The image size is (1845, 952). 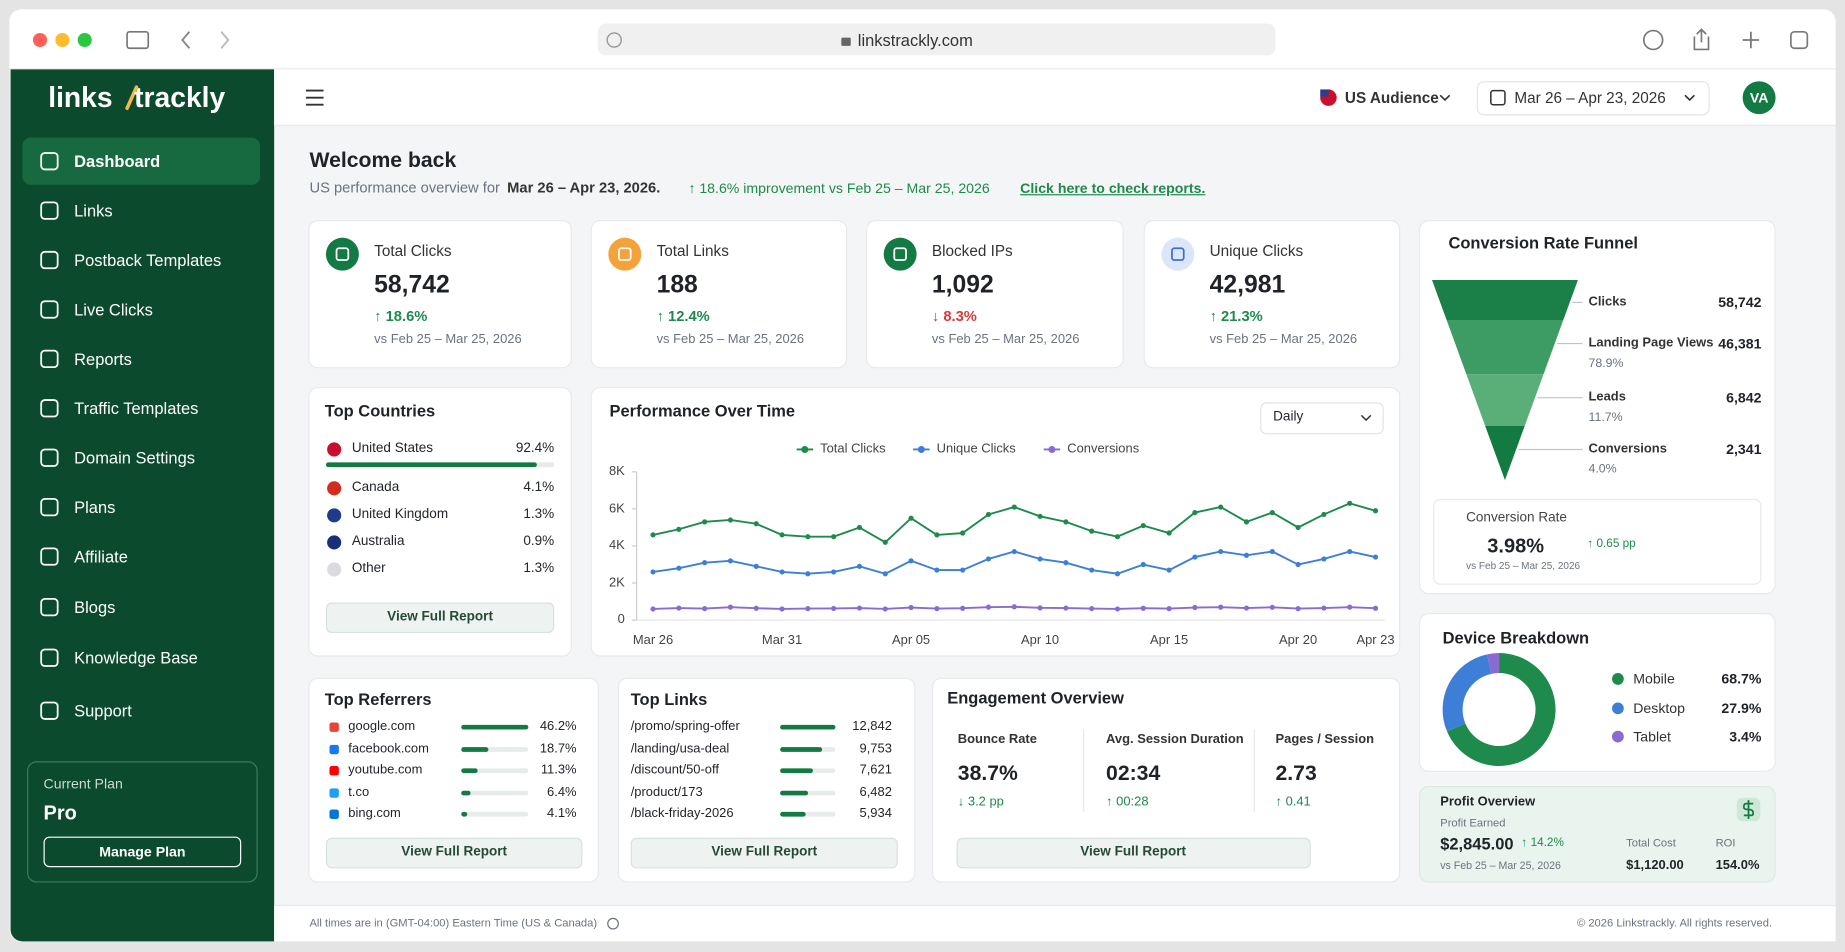 What do you see at coordinates (117, 161) in the screenshot?
I see `nav-item: Dashboard` at bounding box center [117, 161].